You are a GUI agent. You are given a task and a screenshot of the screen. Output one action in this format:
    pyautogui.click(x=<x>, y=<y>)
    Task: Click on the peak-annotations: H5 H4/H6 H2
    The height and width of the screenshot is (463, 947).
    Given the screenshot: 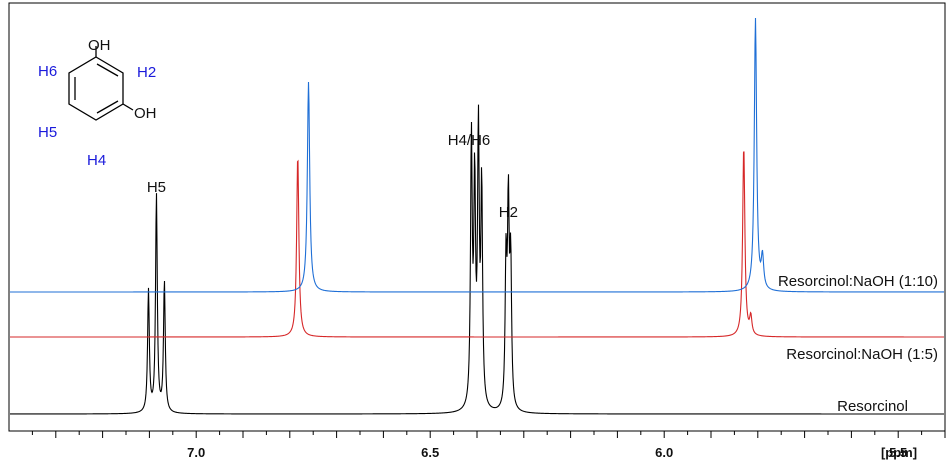 What is the action you would take?
    pyautogui.click(x=332, y=176)
    